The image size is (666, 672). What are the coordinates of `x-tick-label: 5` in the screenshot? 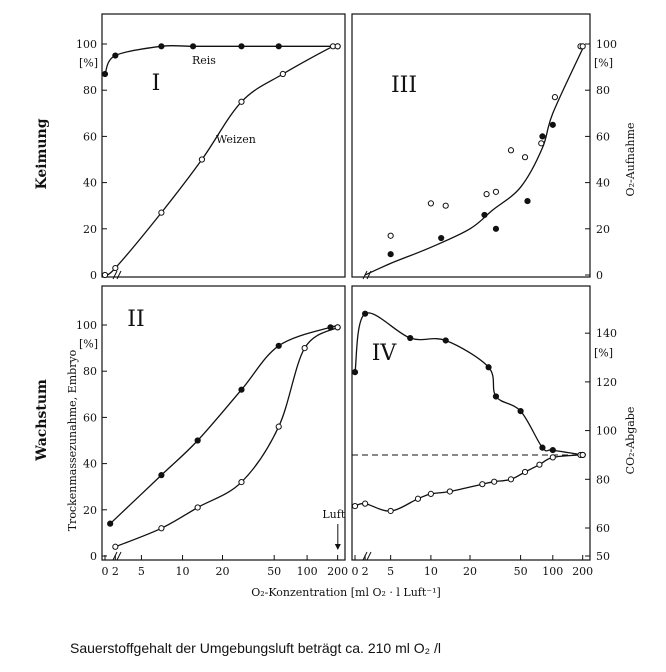 It's located at (390, 571).